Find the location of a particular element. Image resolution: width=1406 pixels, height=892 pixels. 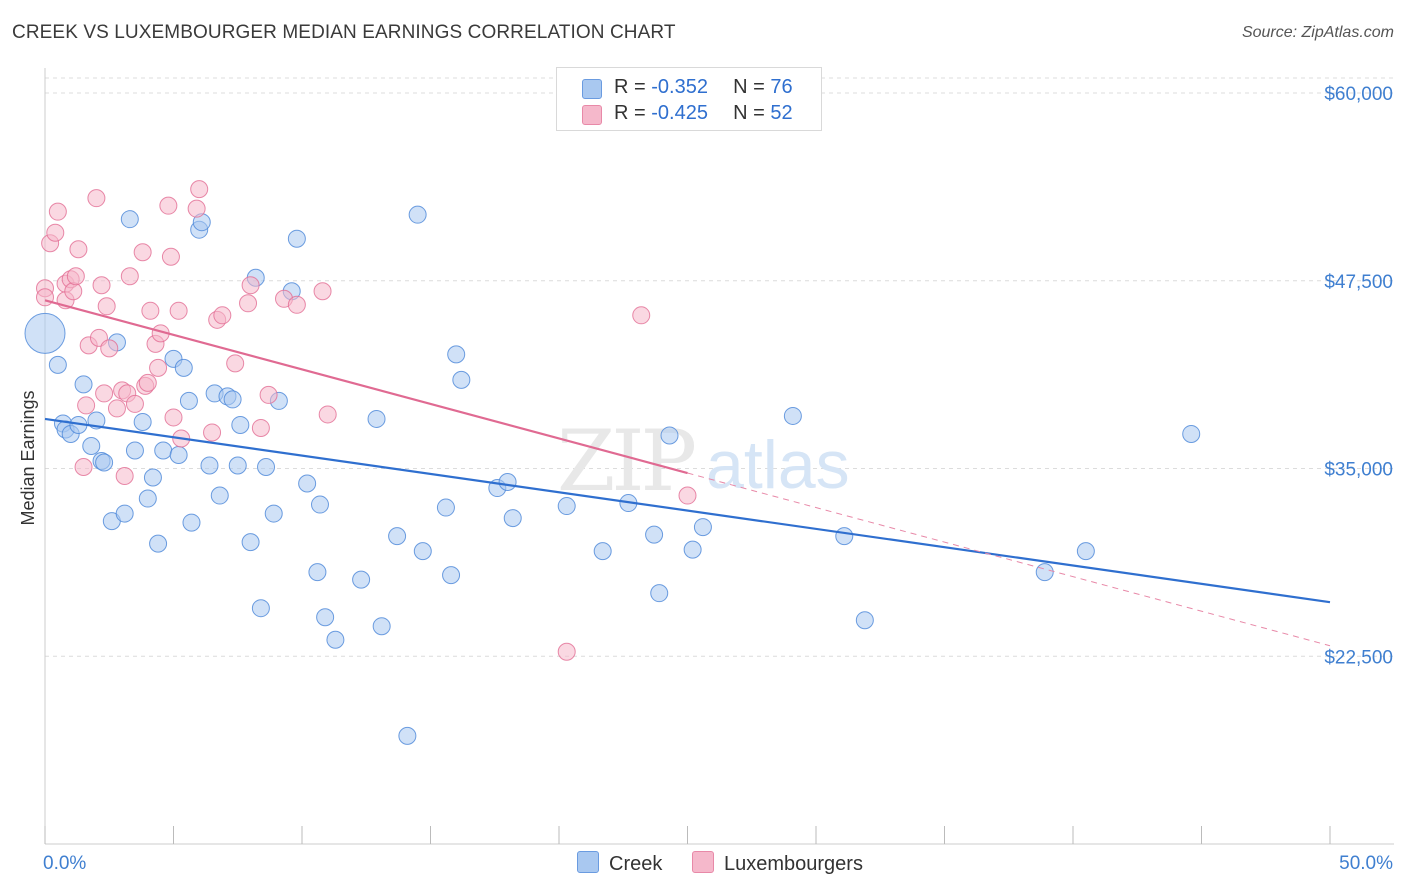

legend-r-value: -0.352 is located at coordinates (679, 87).